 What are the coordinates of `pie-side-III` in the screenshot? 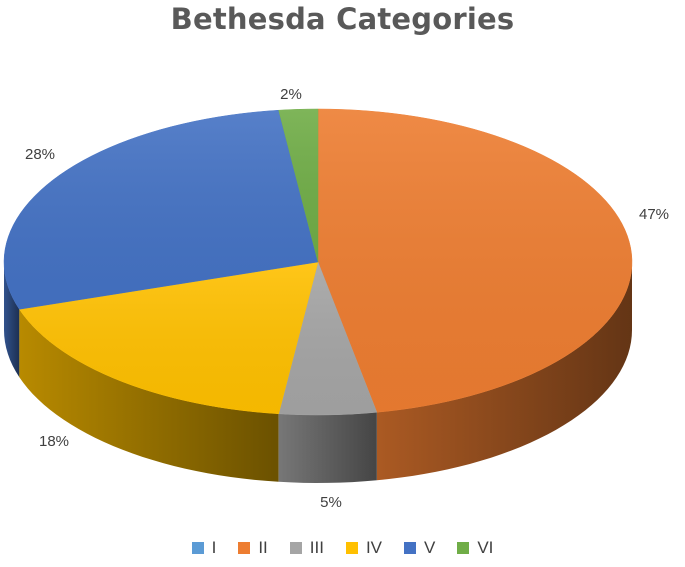 It's located at (327, 447).